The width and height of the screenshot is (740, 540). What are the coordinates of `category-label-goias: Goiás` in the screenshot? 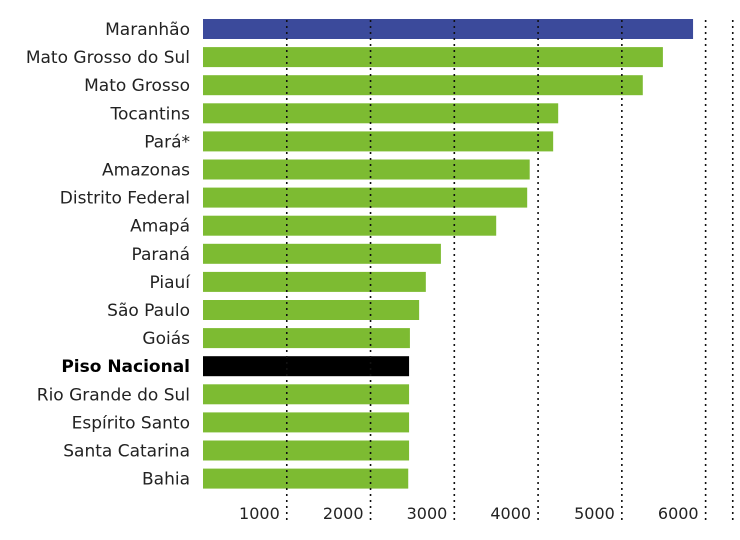 It's located at (166, 339).